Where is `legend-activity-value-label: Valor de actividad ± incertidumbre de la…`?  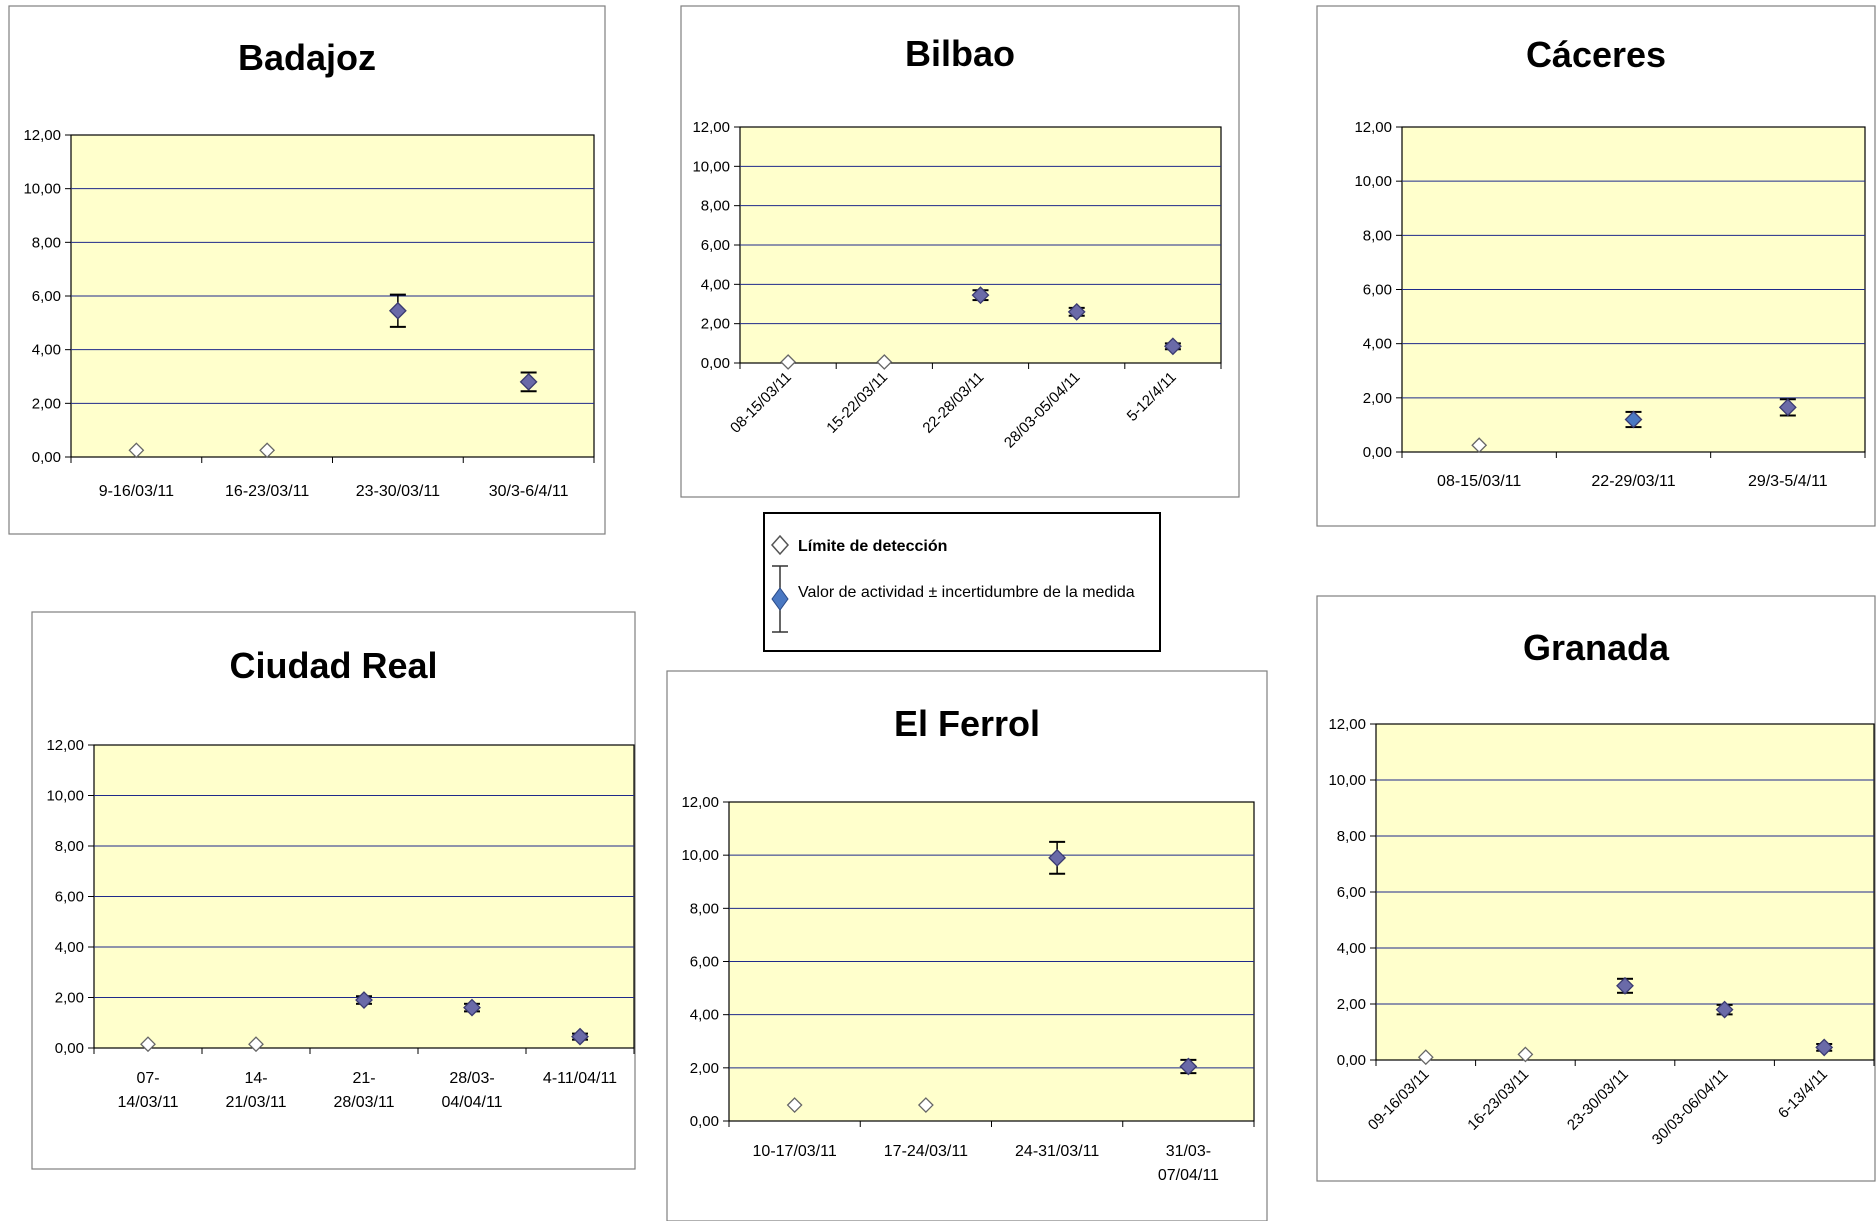 legend-activity-value-label: Valor de actividad ± incertidumbre de la… is located at coordinates (966, 592).